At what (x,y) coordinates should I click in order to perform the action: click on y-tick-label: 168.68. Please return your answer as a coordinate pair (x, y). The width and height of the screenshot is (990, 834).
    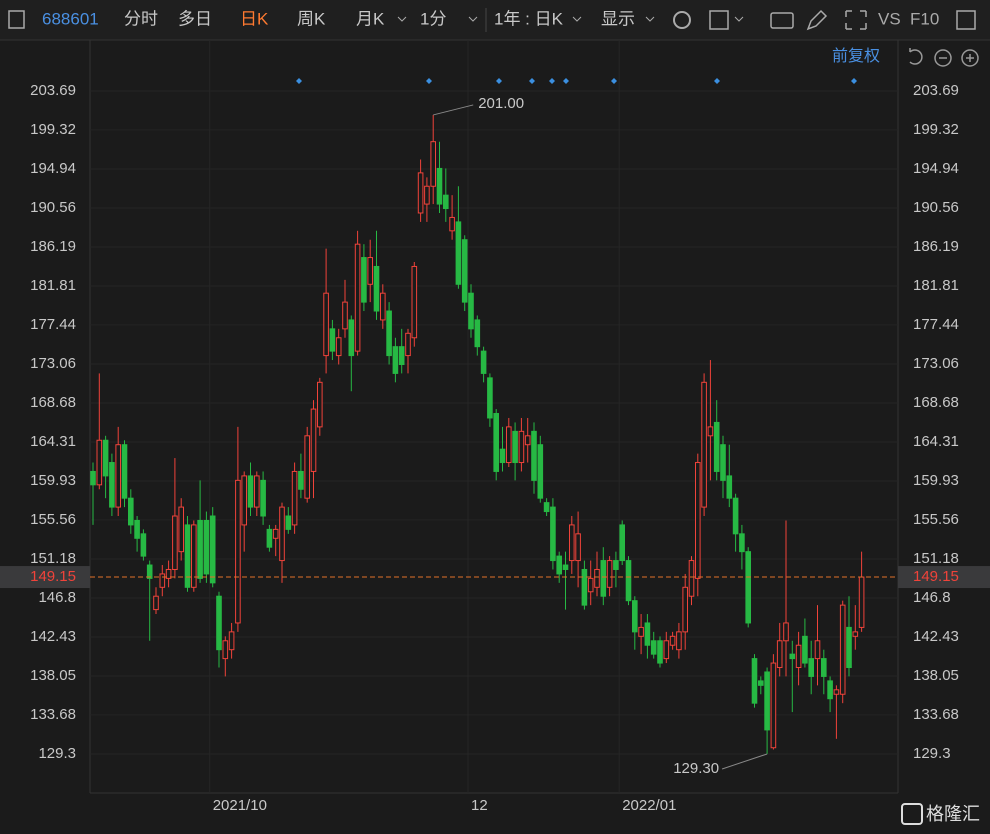
    Looking at the image, I should click on (53, 402).